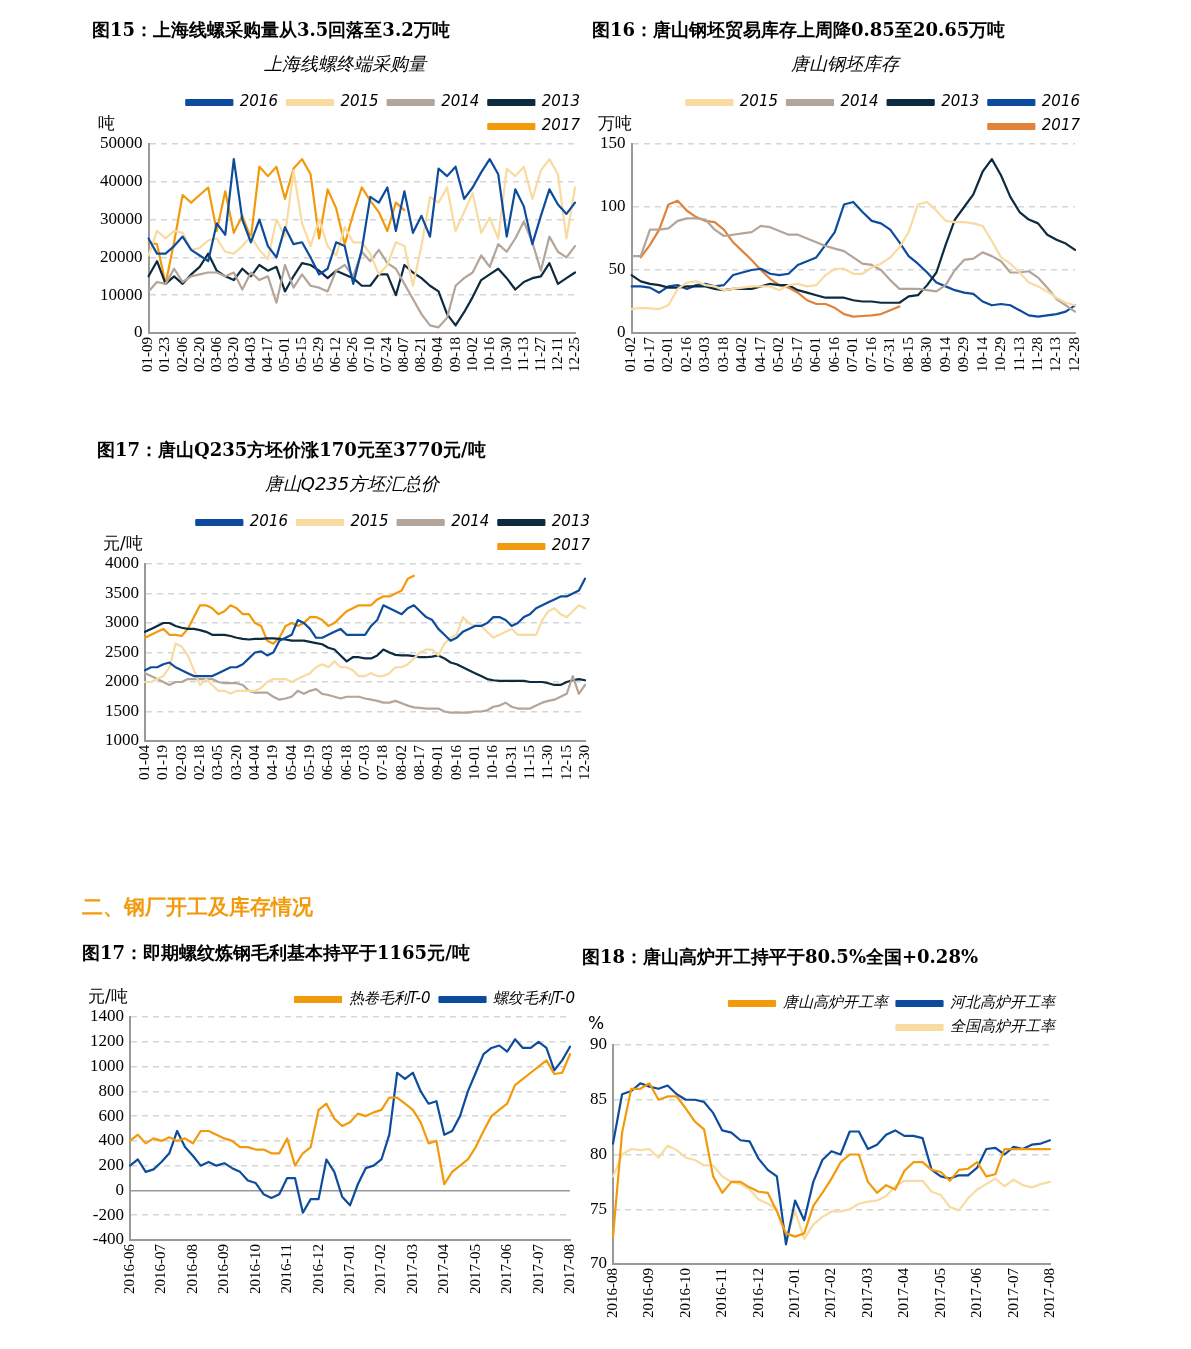 The width and height of the screenshot is (1191, 1349). Describe the element at coordinates (335, 354) in the screenshot. I see `x-tick-label: 06-12` at that location.